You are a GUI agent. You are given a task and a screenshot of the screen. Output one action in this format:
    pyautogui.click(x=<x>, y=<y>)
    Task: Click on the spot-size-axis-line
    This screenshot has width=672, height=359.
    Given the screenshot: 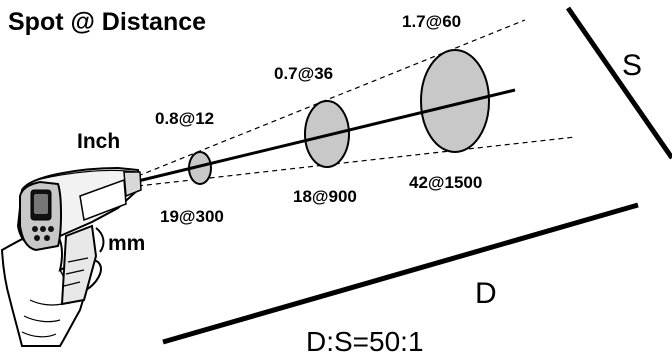 What is the action you would take?
    pyautogui.click(x=618, y=83)
    